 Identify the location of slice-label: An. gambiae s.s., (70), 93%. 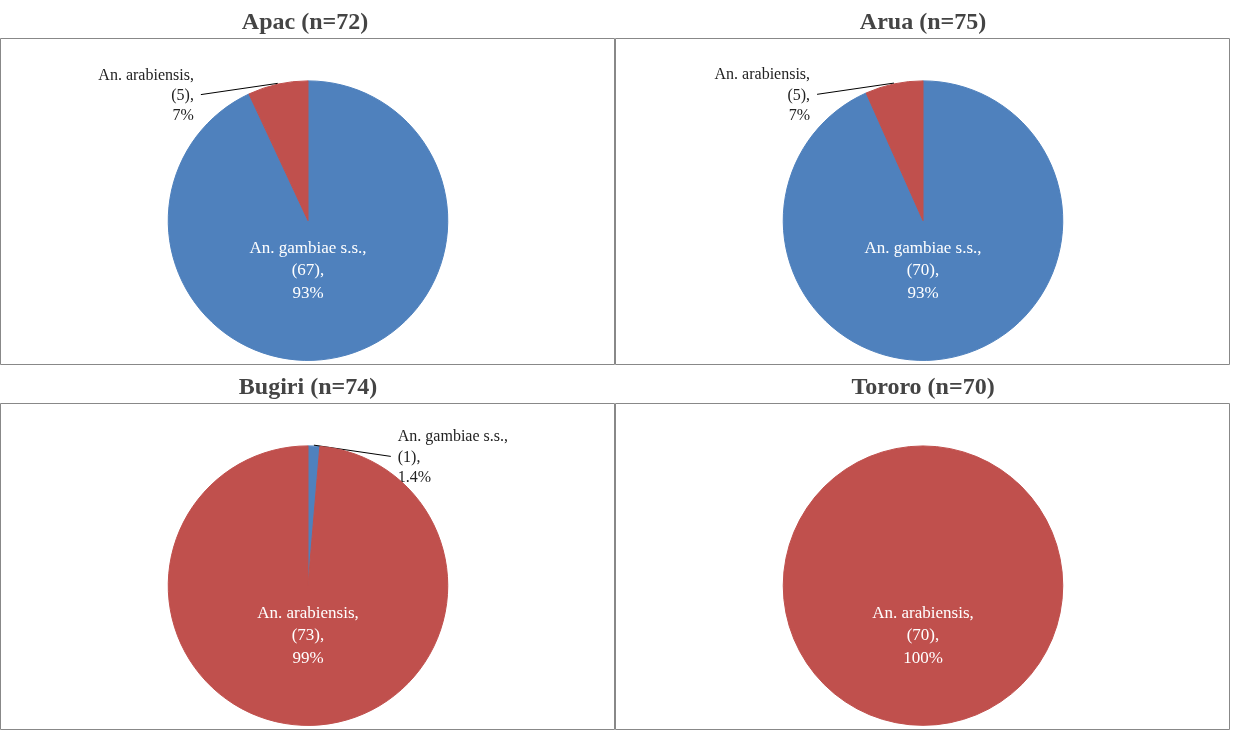
(923, 270).